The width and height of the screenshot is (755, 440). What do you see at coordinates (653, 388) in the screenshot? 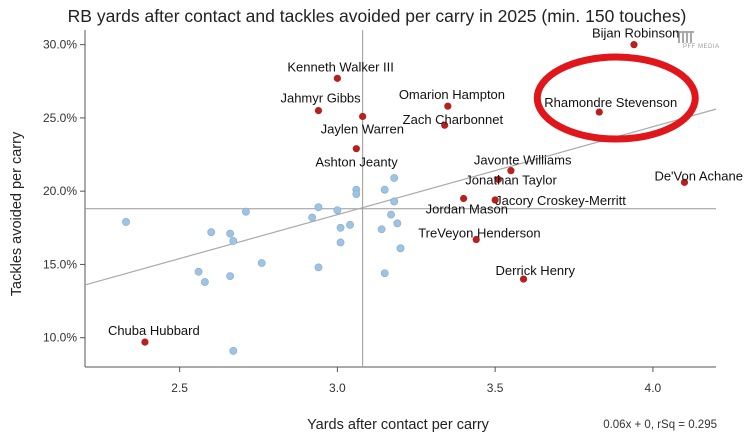
I see `x-tick-label: 4.0` at bounding box center [653, 388].